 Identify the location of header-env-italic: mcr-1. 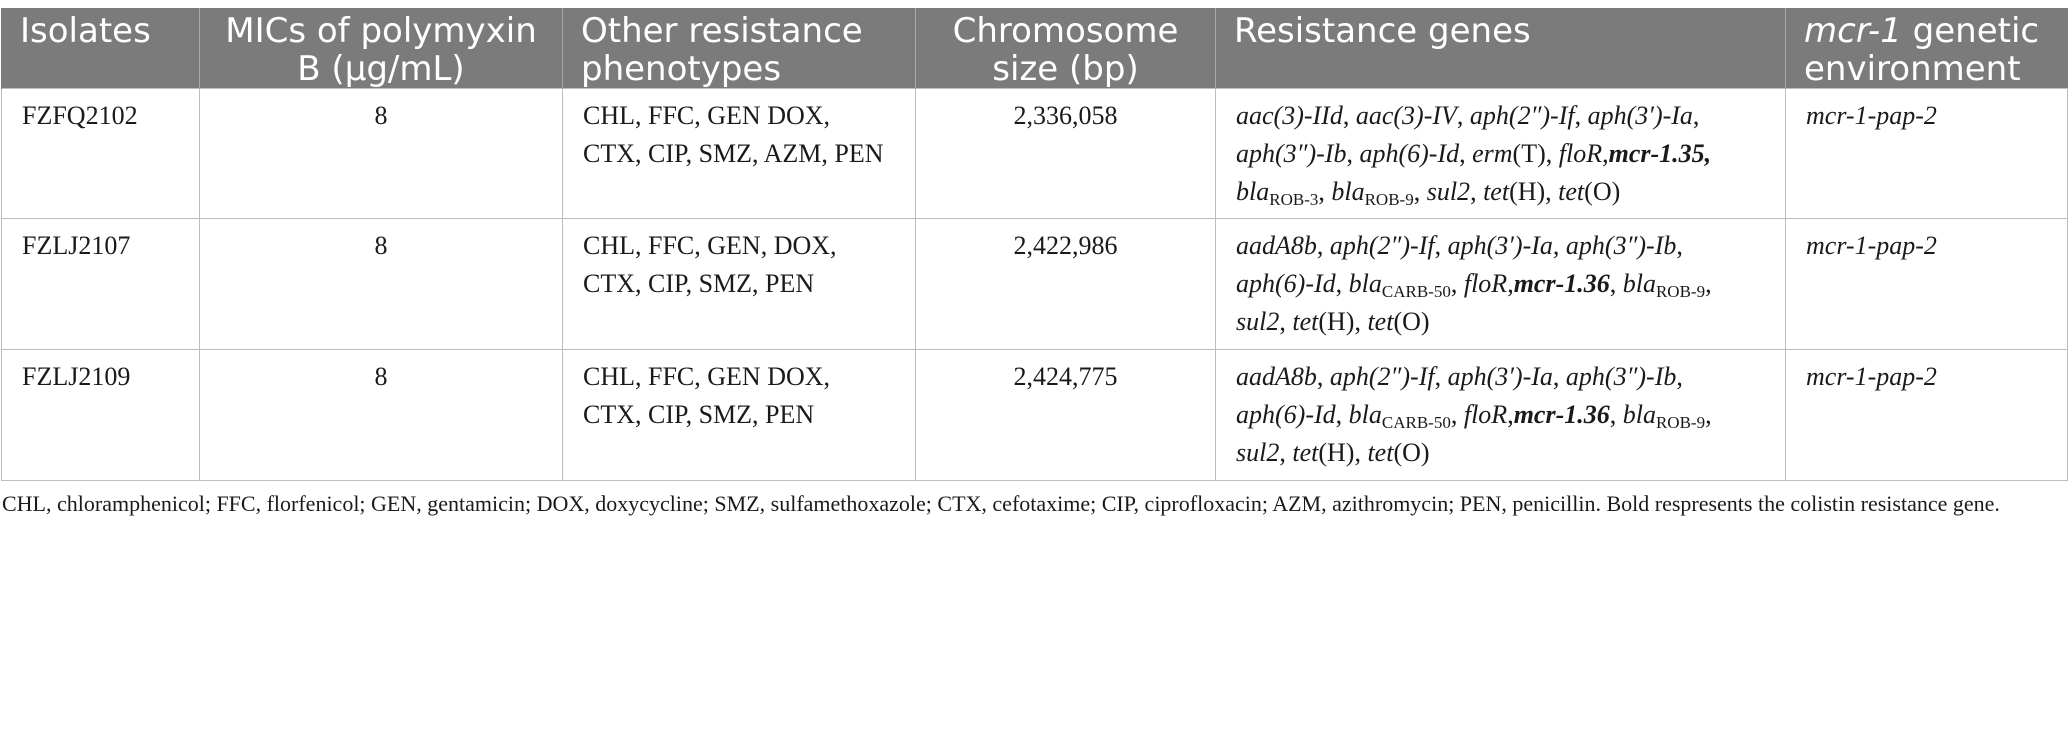
(1853, 31).